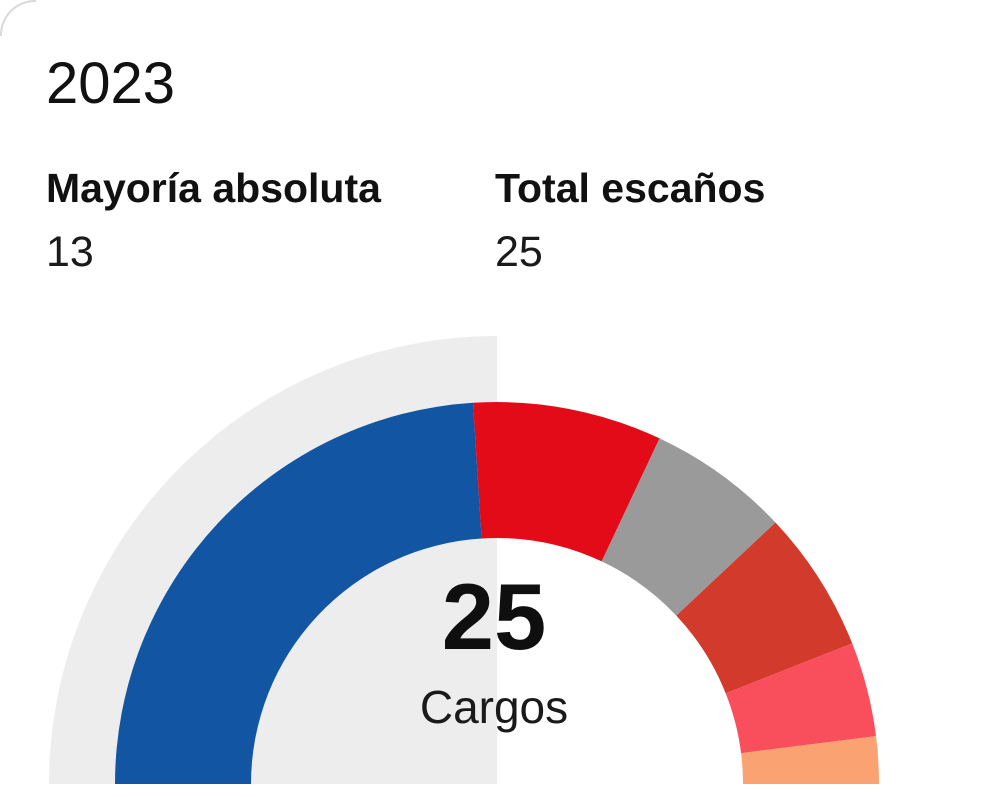  I want to click on card-corner-border, so click(18, 18).